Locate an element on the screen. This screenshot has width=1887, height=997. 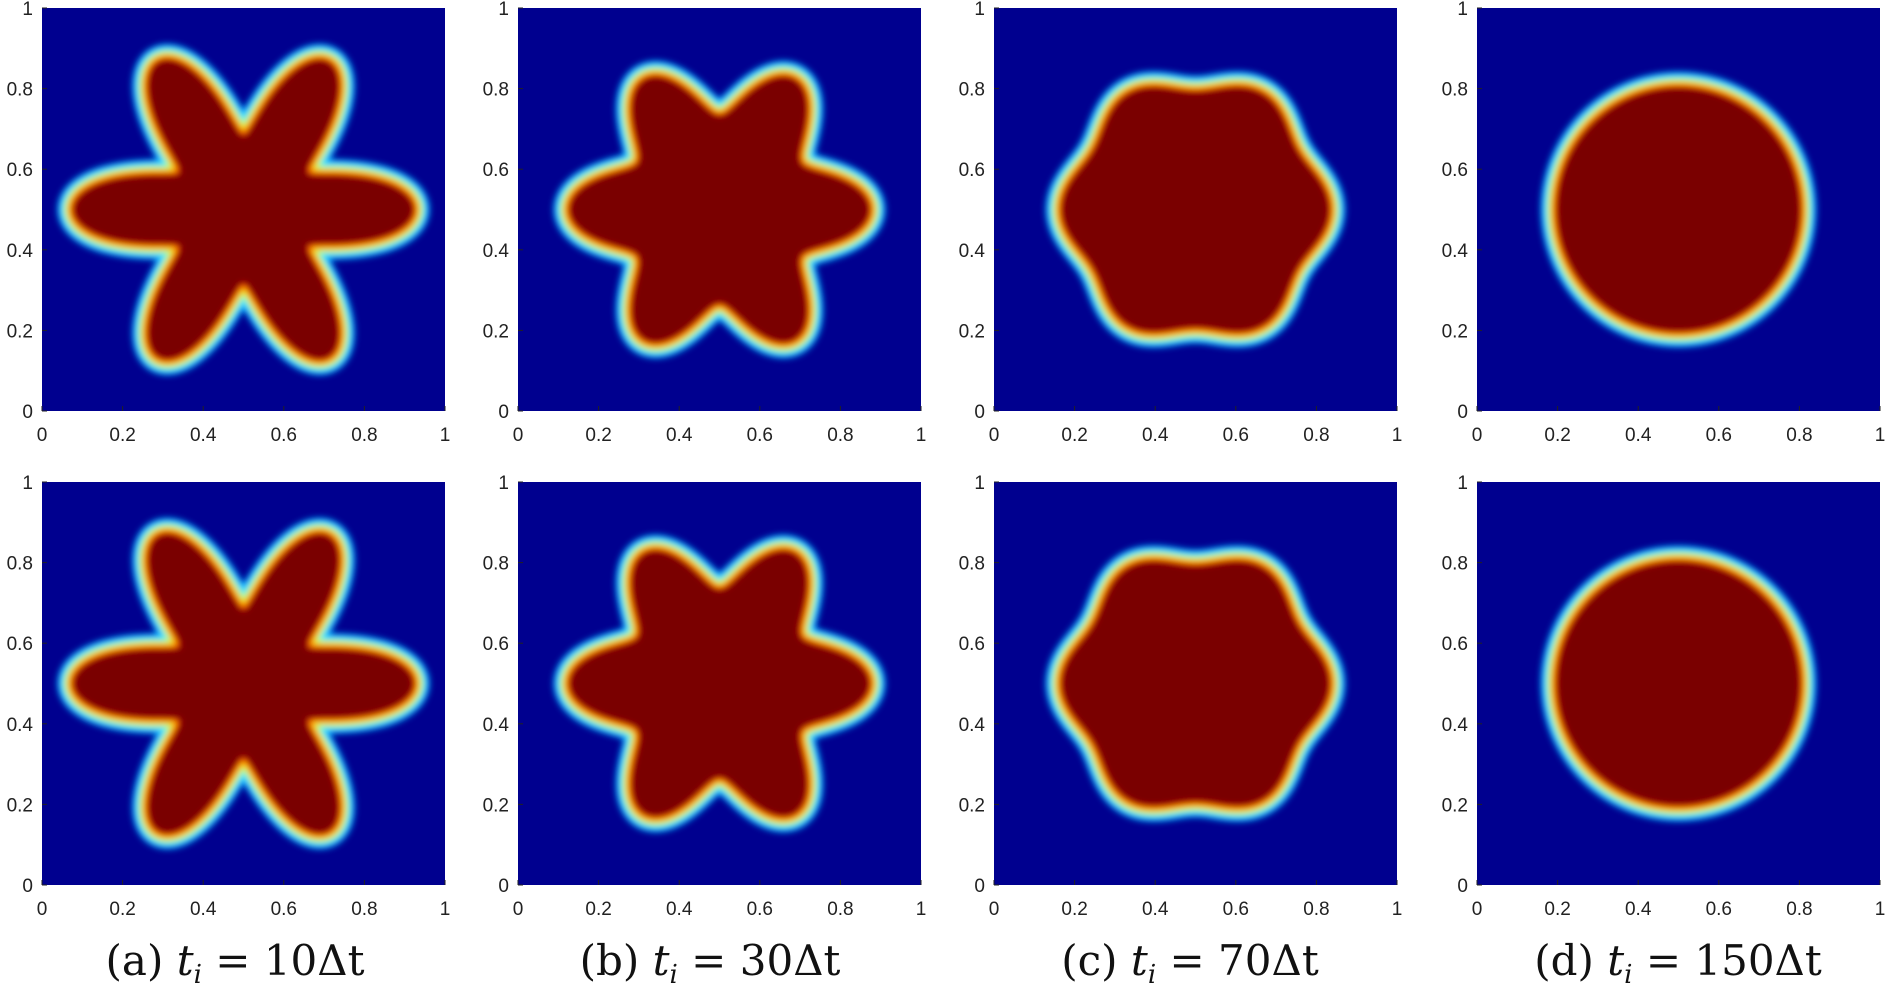
caption-d-value: 150 is located at coordinates (1734, 960).